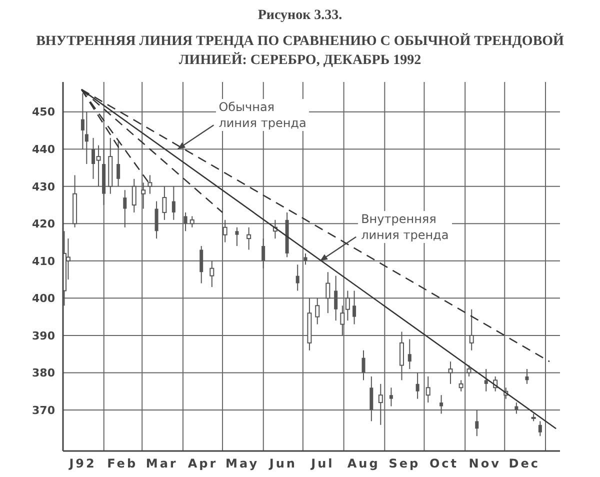  I want to click on x-tick-label: Jul, so click(322, 463).